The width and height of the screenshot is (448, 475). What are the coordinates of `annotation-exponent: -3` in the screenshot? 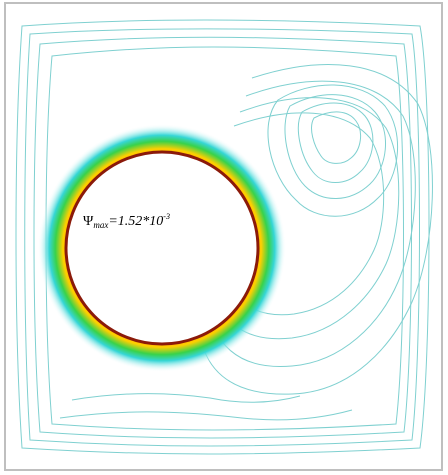 It's located at (166, 216).